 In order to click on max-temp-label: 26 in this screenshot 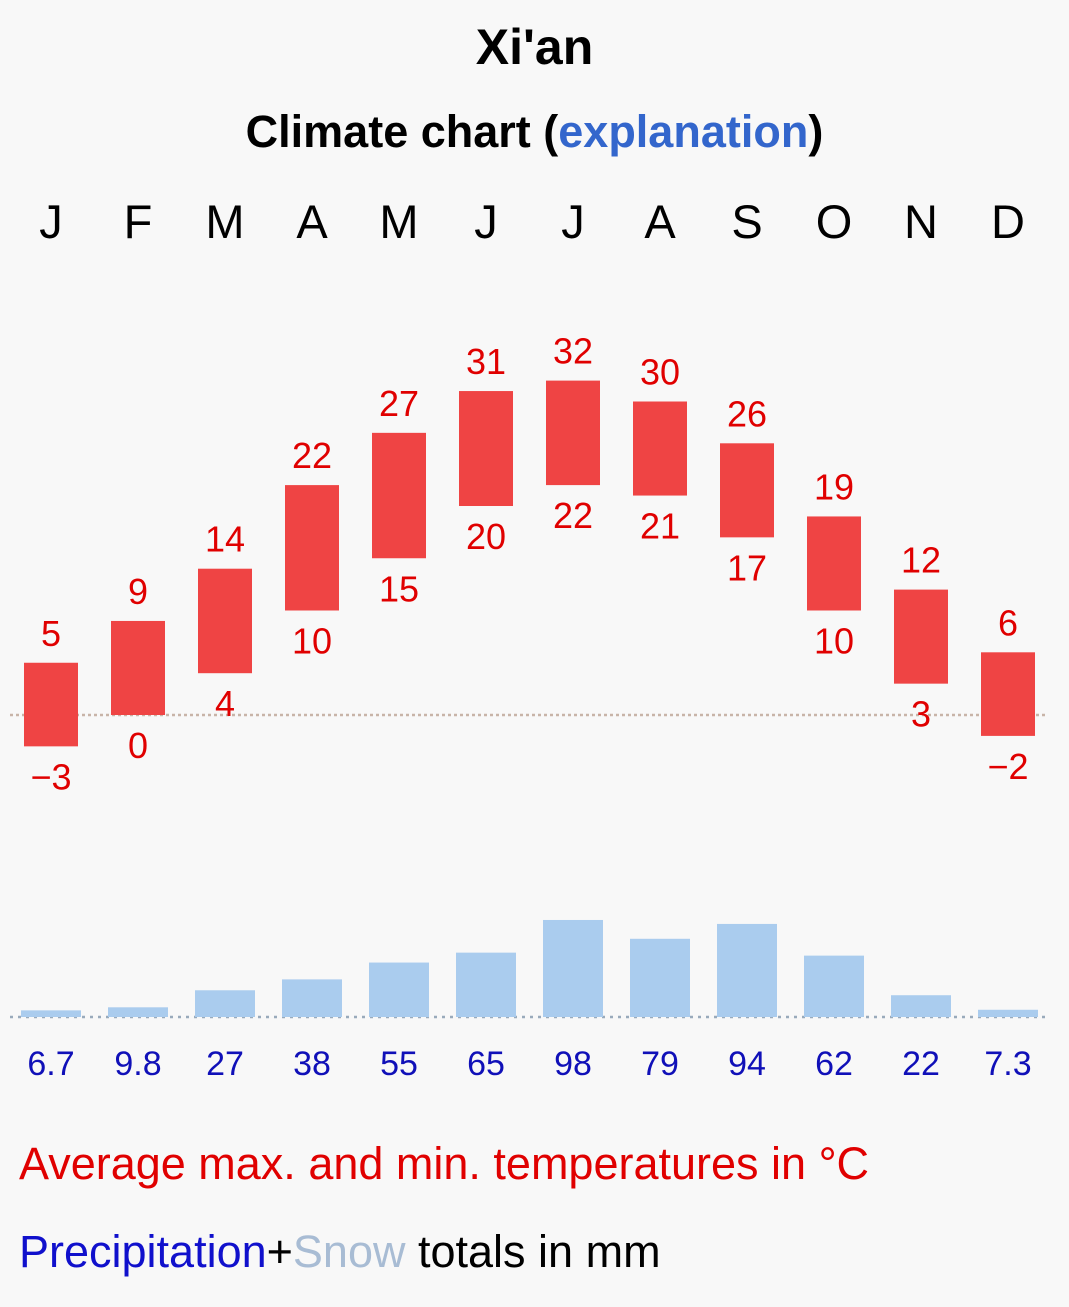, I will do `click(747, 413)`.